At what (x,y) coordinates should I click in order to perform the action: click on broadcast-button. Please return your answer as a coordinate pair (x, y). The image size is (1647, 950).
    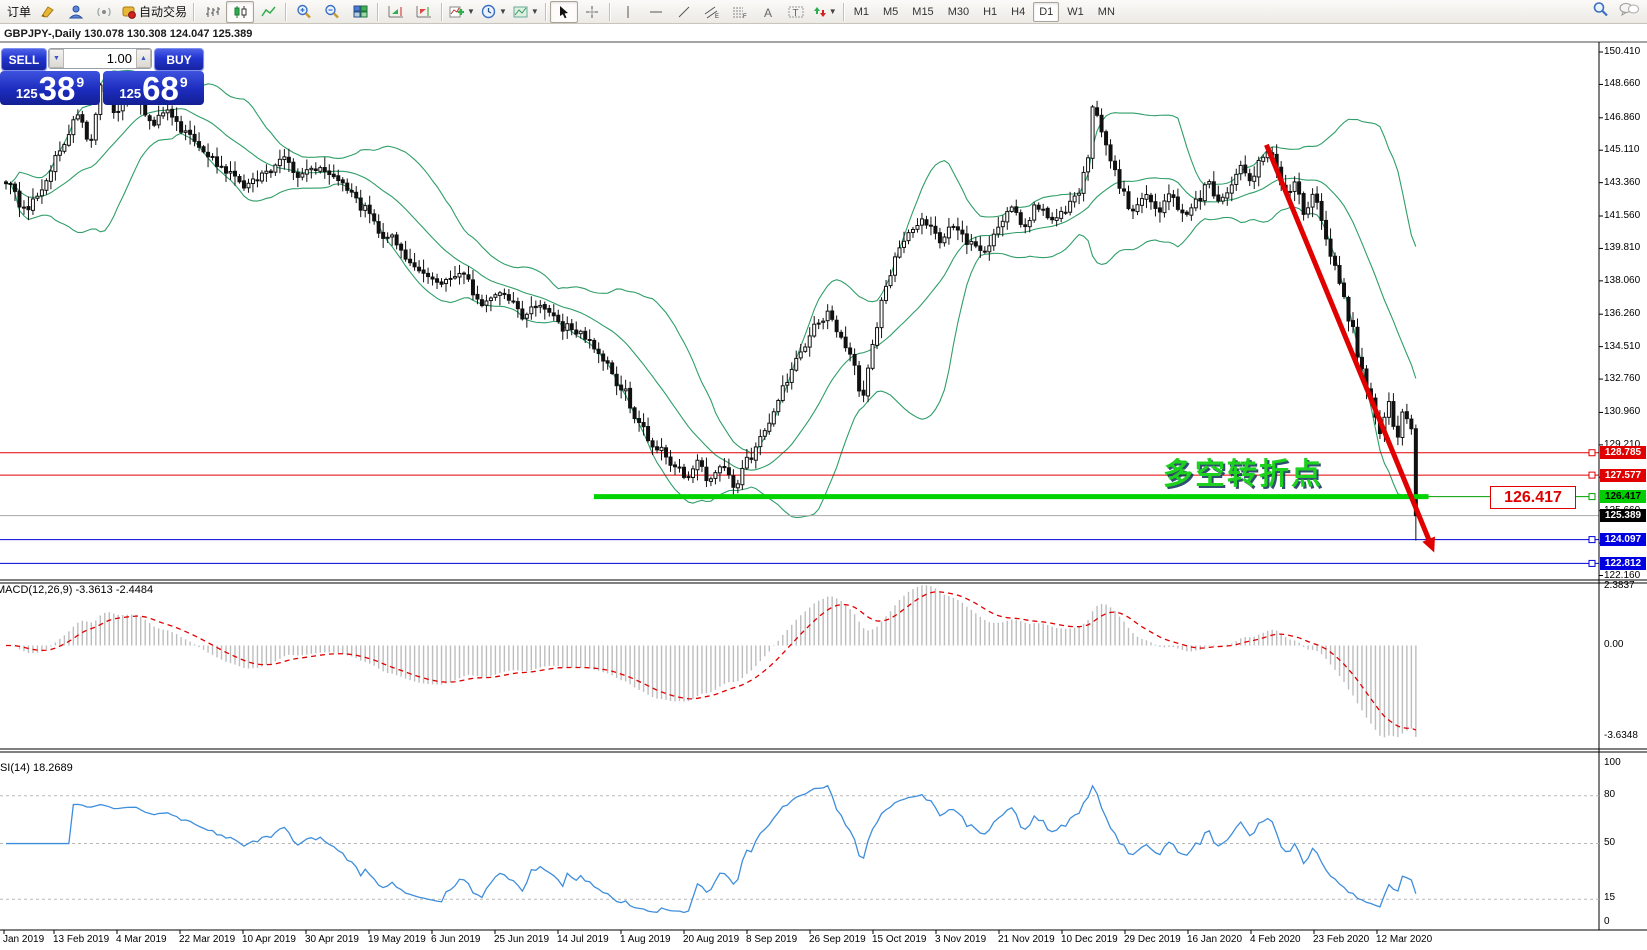
    Looking at the image, I should click on (104, 12).